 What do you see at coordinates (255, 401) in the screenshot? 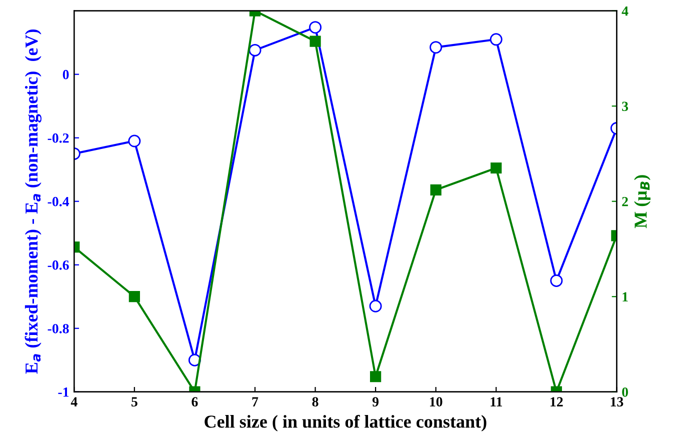
I see `x-tick-label: 7` at bounding box center [255, 401].